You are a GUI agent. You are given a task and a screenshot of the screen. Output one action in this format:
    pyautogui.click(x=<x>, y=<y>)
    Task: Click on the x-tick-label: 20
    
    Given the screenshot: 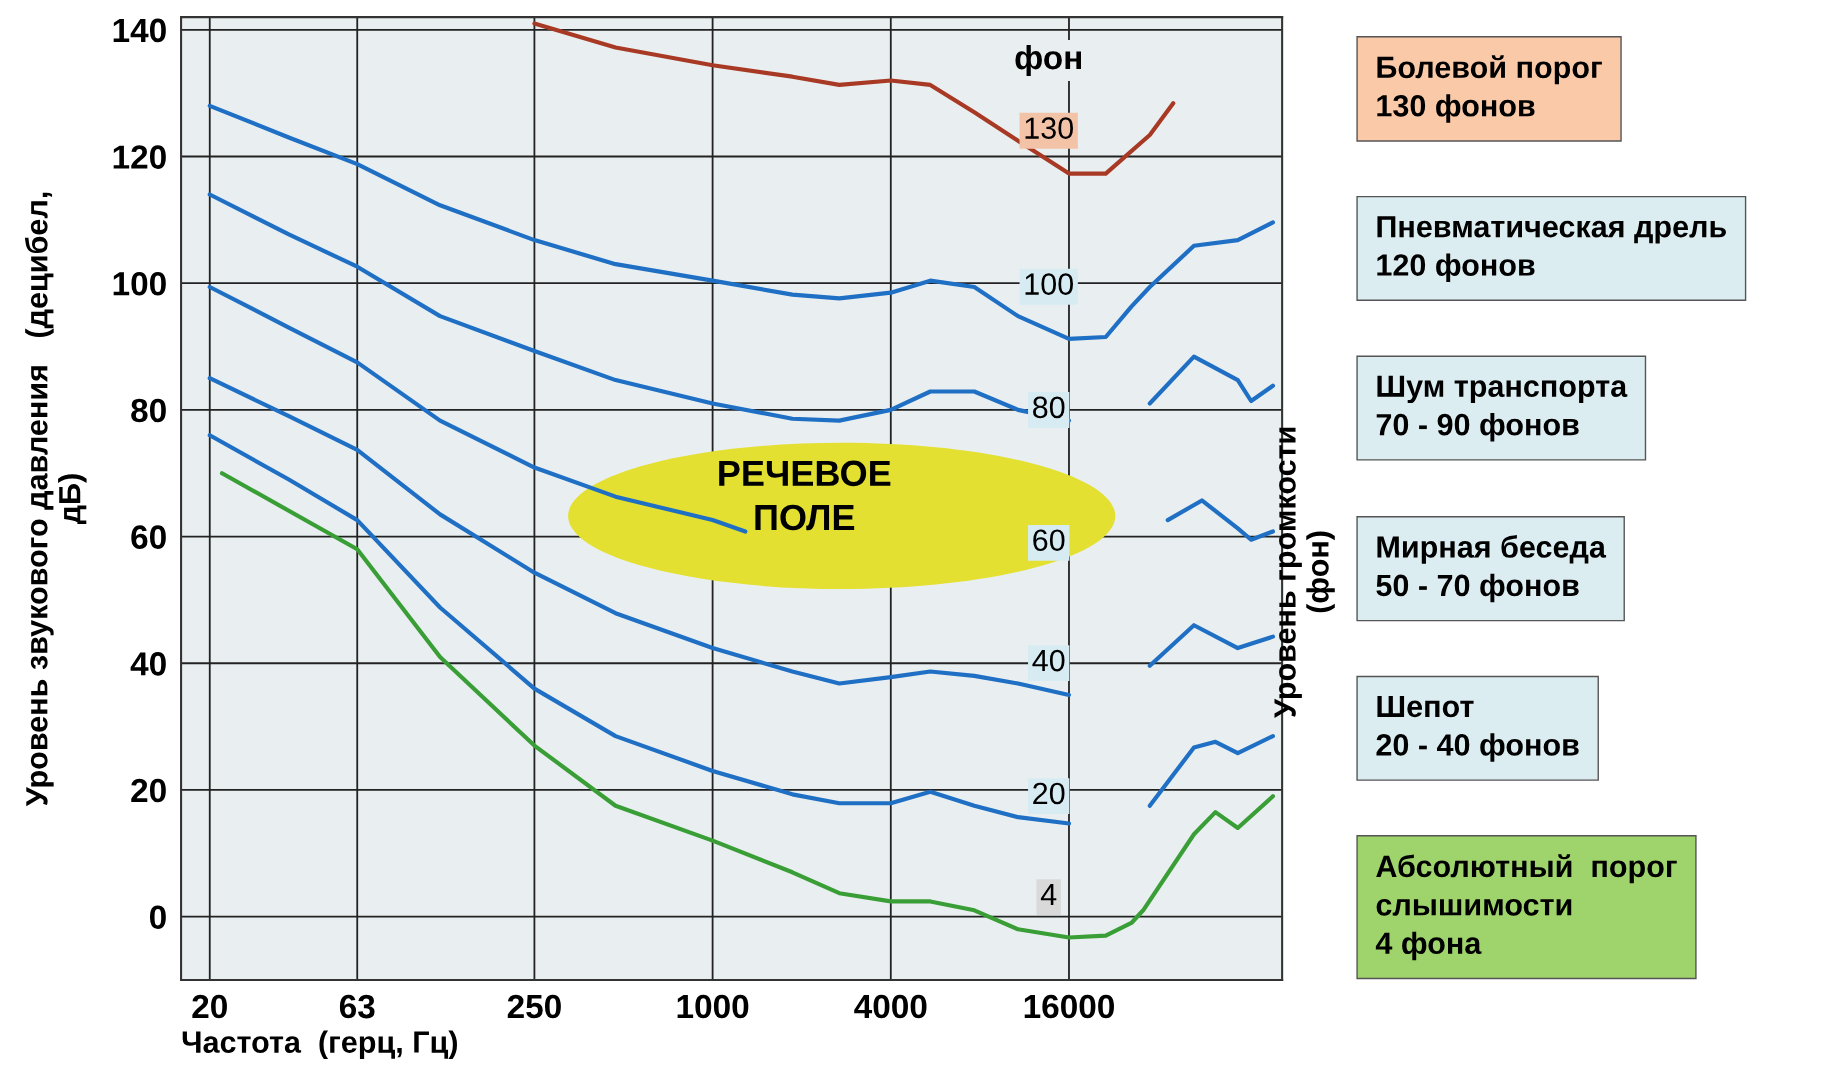 What is the action you would take?
    pyautogui.click(x=209, y=1006)
    